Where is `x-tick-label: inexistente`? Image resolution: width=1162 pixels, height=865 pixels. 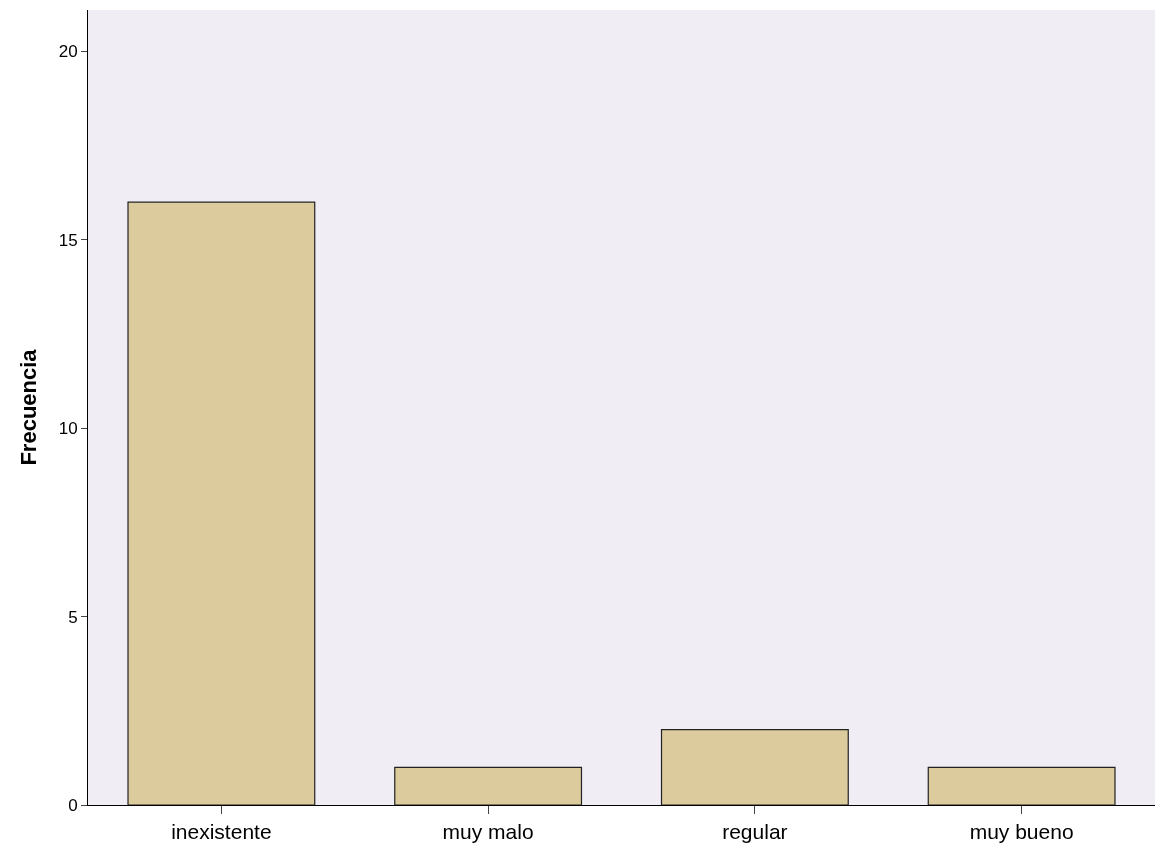 x-tick-label: inexistente is located at coordinates (221, 832).